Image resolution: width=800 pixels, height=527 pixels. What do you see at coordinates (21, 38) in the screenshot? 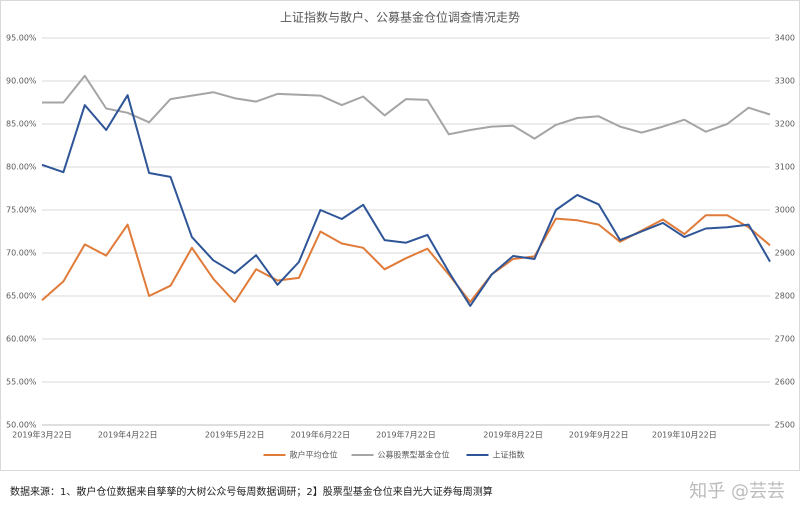
I see `y-tick-label: 95.00%` at bounding box center [21, 38].